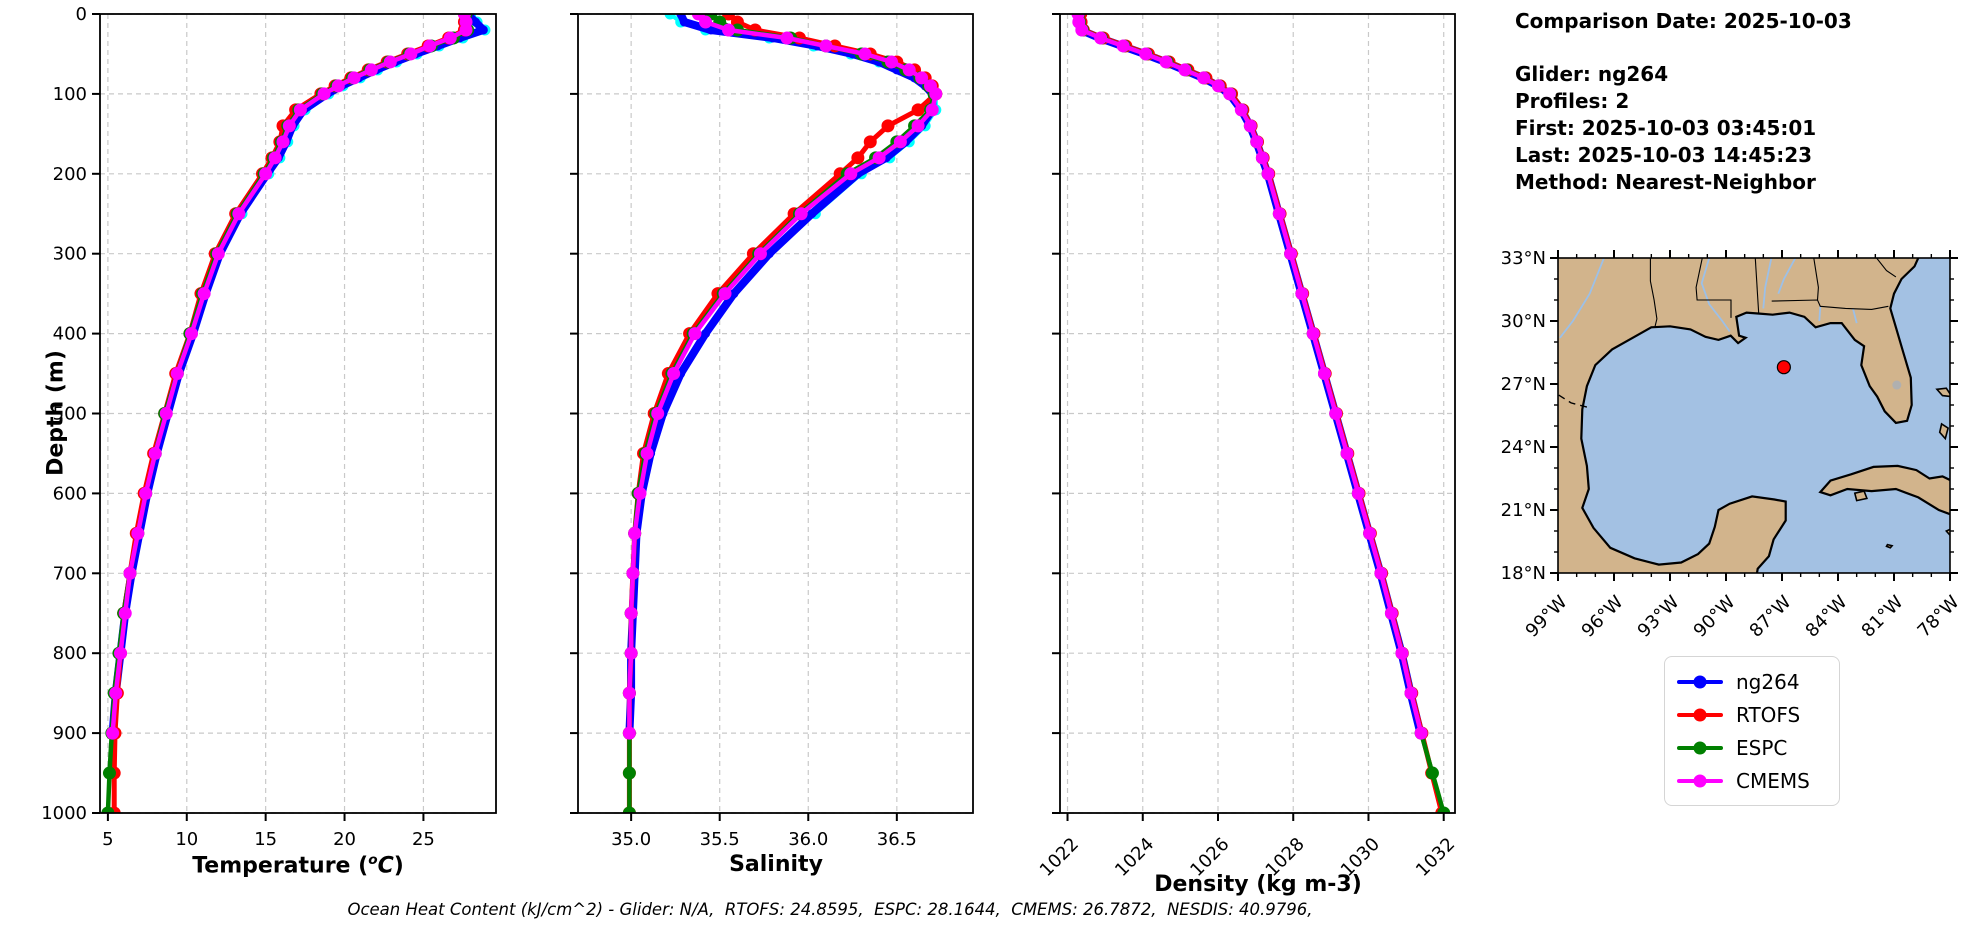 This screenshot has width=1987, height=934. Describe the element at coordinates (1739, 415) in the screenshot. I see `map-mainland` at that location.